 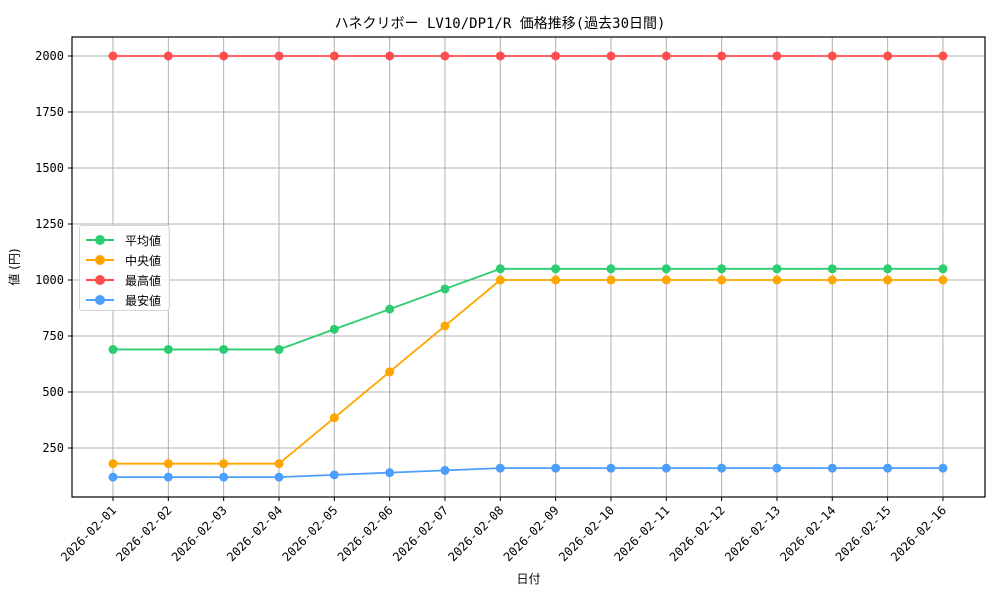 I want to click on y-tick-label: 2000, so click(x=49, y=56).